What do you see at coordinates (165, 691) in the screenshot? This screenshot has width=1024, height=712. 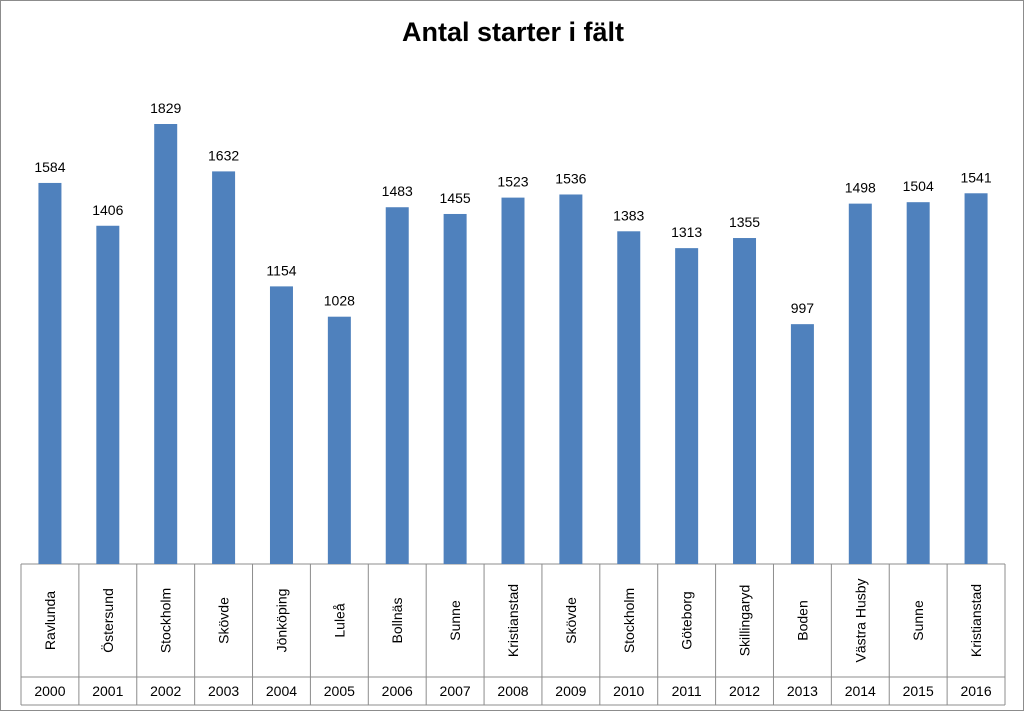 I see `year-label: 2002` at bounding box center [165, 691].